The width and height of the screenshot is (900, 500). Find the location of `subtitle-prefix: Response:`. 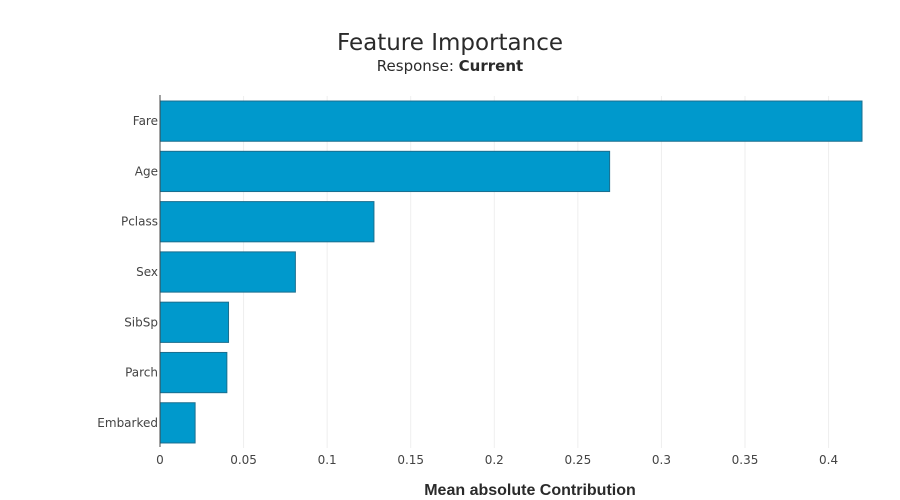

subtitle-prefix: Response: is located at coordinates (418, 66).